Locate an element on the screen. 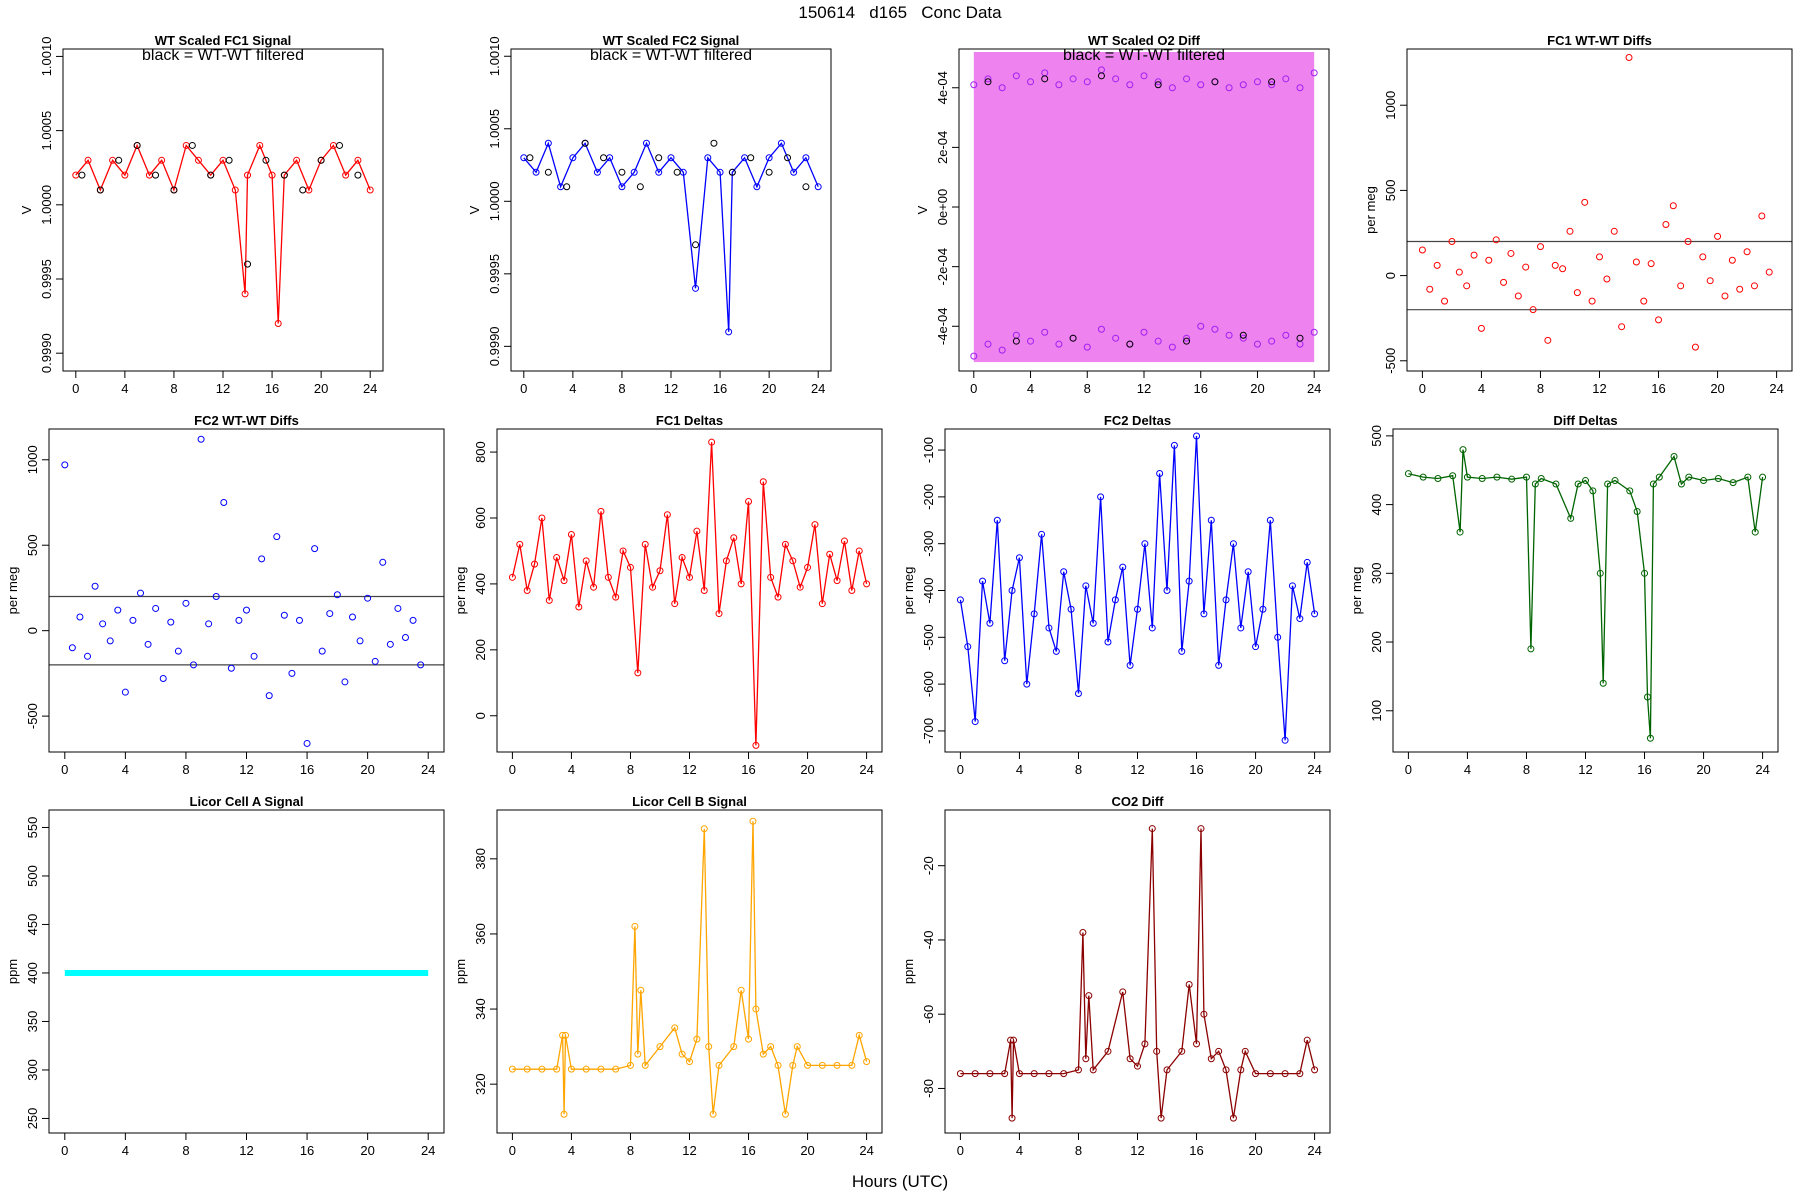 Image resolution: width=1800 pixels, height=1200 pixels. chart-annotation: black = WT-WT filtered is located at coordinates (223, 55).